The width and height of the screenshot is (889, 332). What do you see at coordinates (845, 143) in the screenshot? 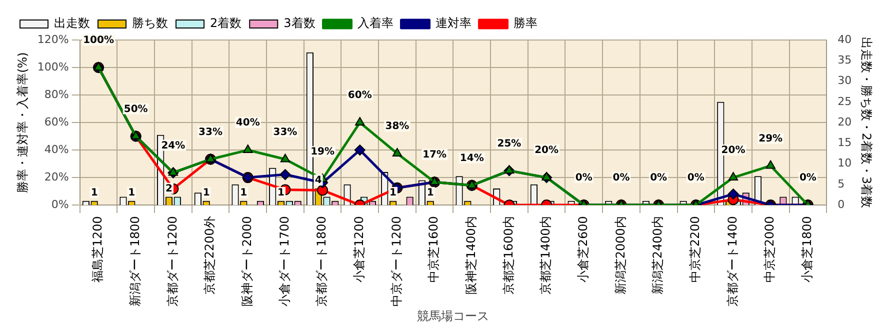
I see `y2-tick-label: 15` at bounding box center [845, 143].